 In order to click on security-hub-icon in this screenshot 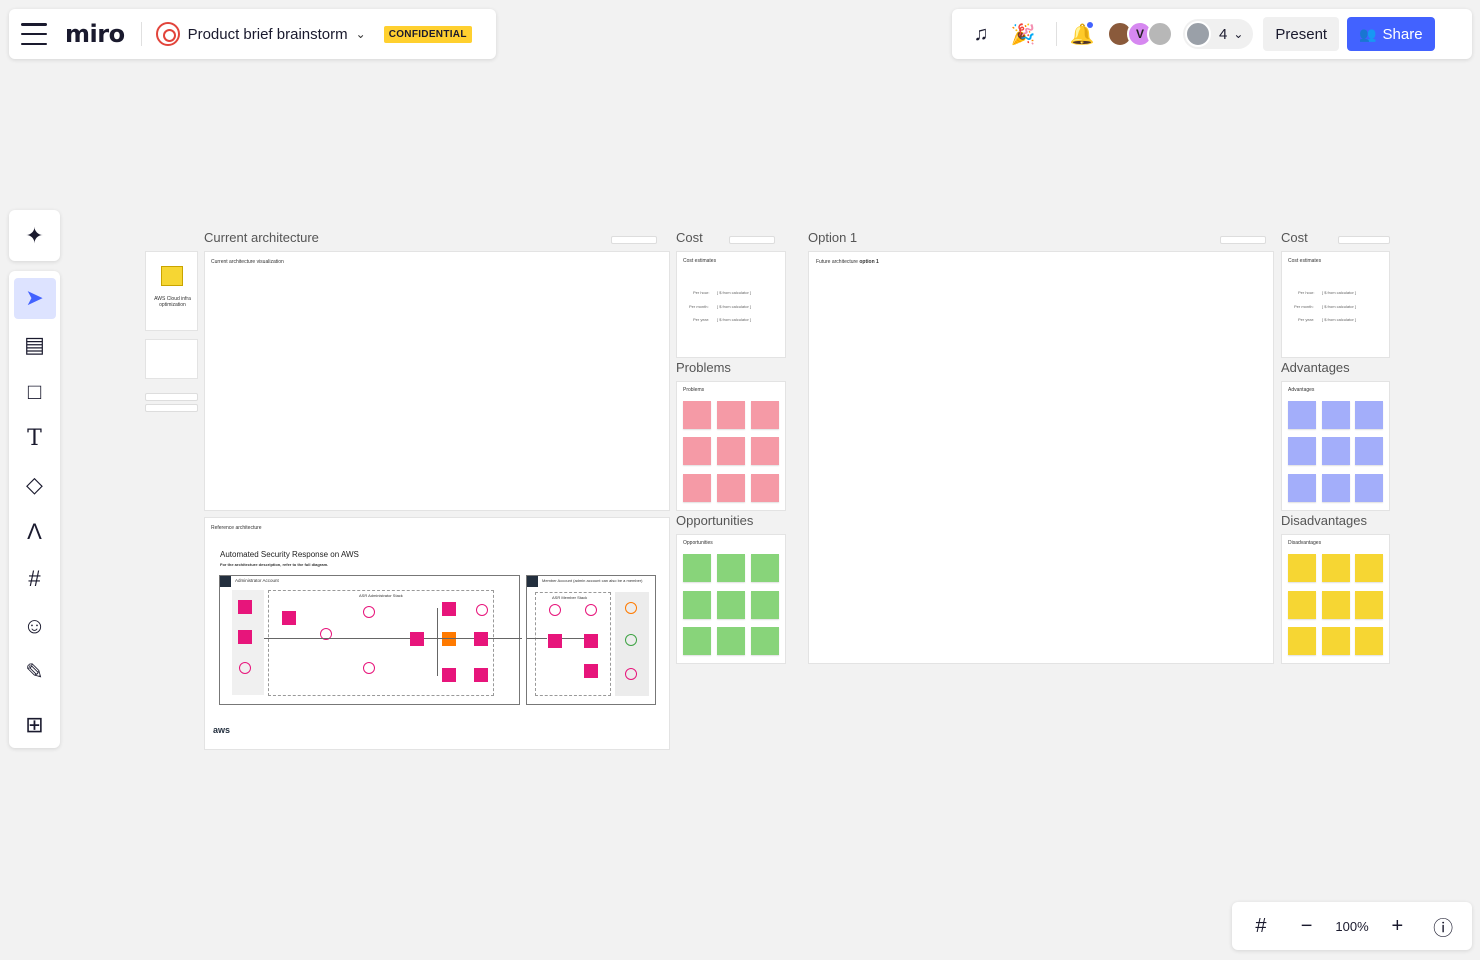, I will do `click(245, 607)`.